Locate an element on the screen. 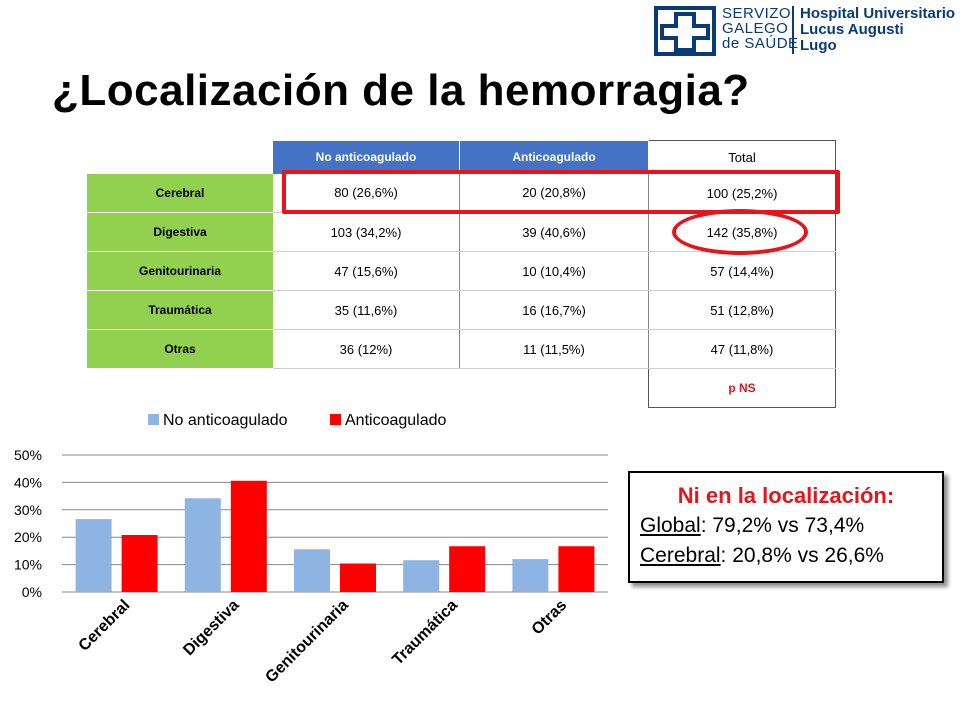 This screenshot has height=720, width=960. hospital-name-3: Lugo is located at coordinates (818, 45).